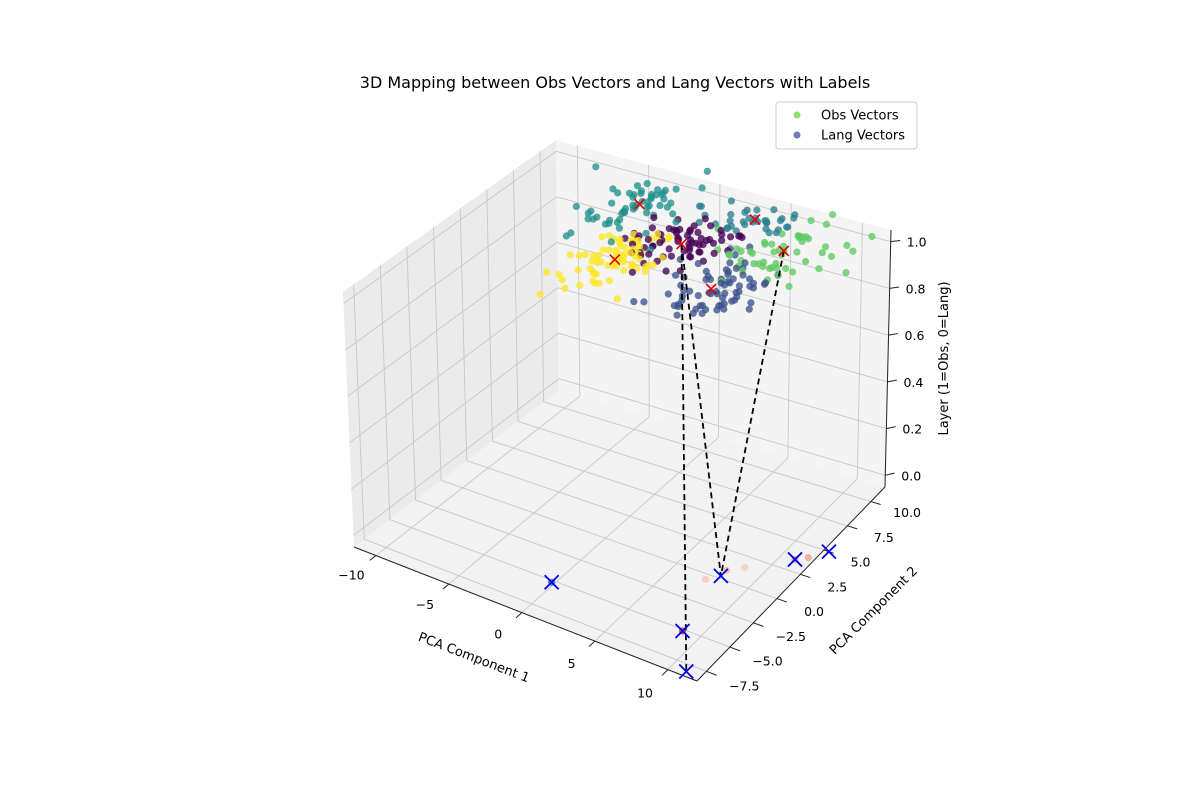  Describe the element at coordinates (572, 663) in the screenshot. I see `x-tick-label: 5` at that location.